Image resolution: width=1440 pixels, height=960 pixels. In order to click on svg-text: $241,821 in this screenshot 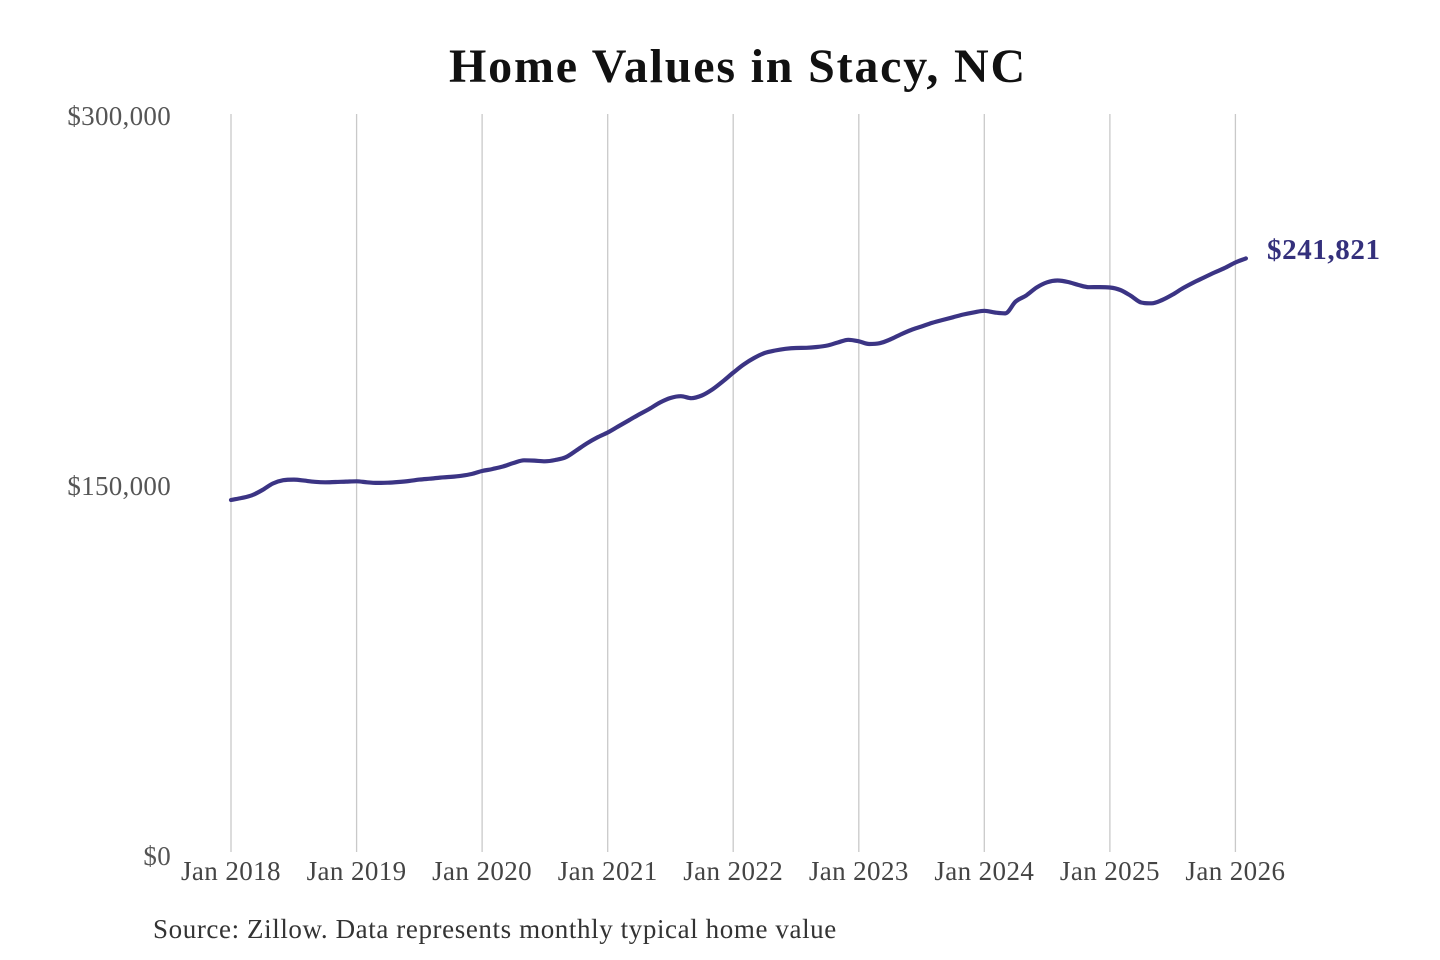, I will do `click(1324, 250)`.